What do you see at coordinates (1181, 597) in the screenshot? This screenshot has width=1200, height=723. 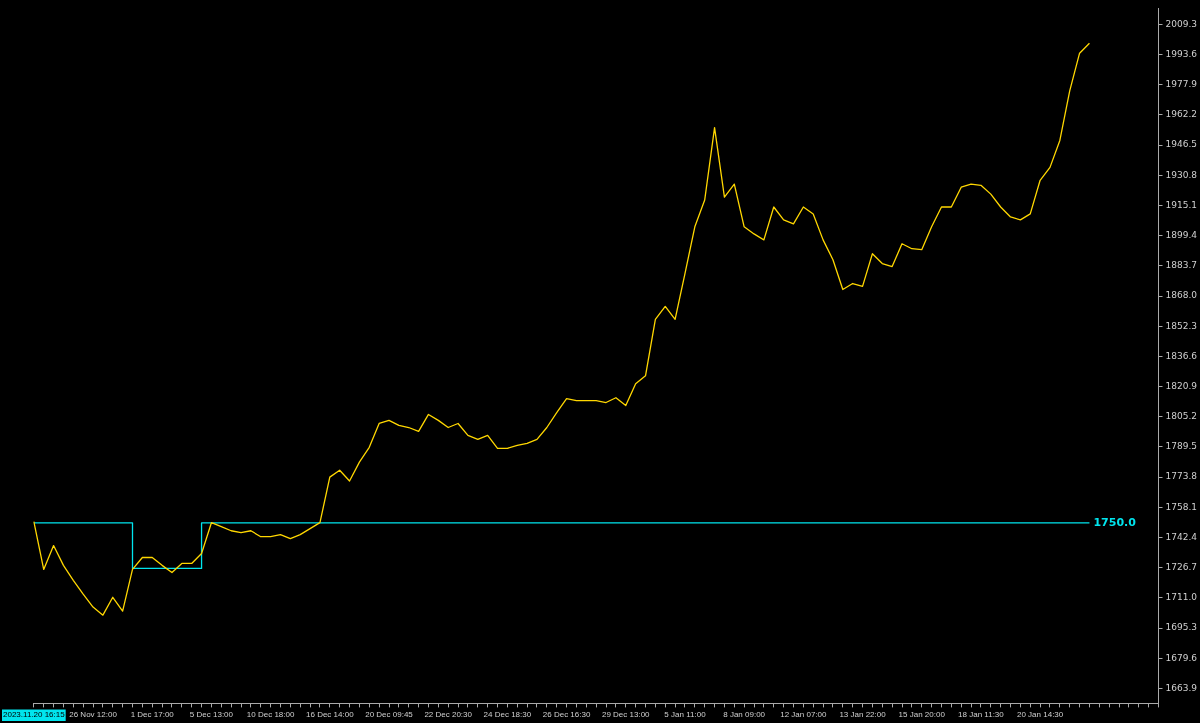 I see `y-tick-label: 1711.0` at bounding box center [1181, 597].